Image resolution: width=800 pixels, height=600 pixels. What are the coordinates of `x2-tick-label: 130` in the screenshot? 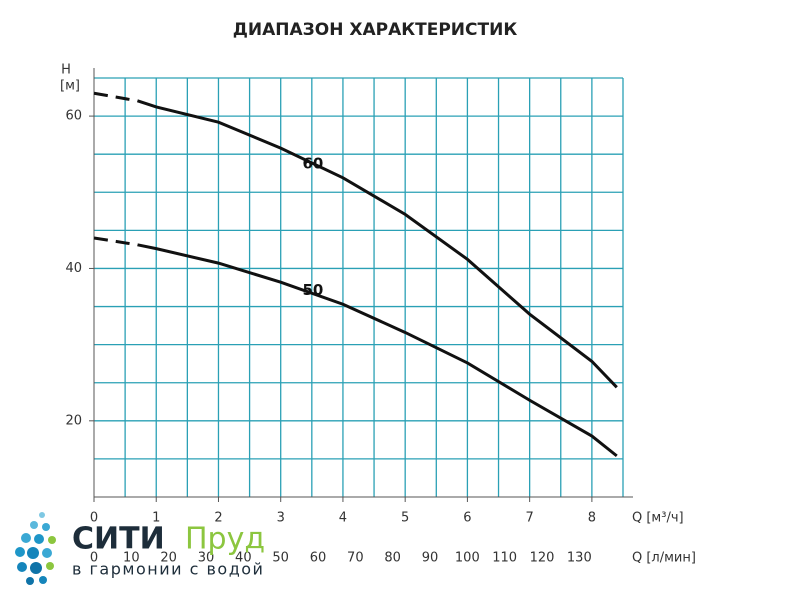 It's located at (579, 558).